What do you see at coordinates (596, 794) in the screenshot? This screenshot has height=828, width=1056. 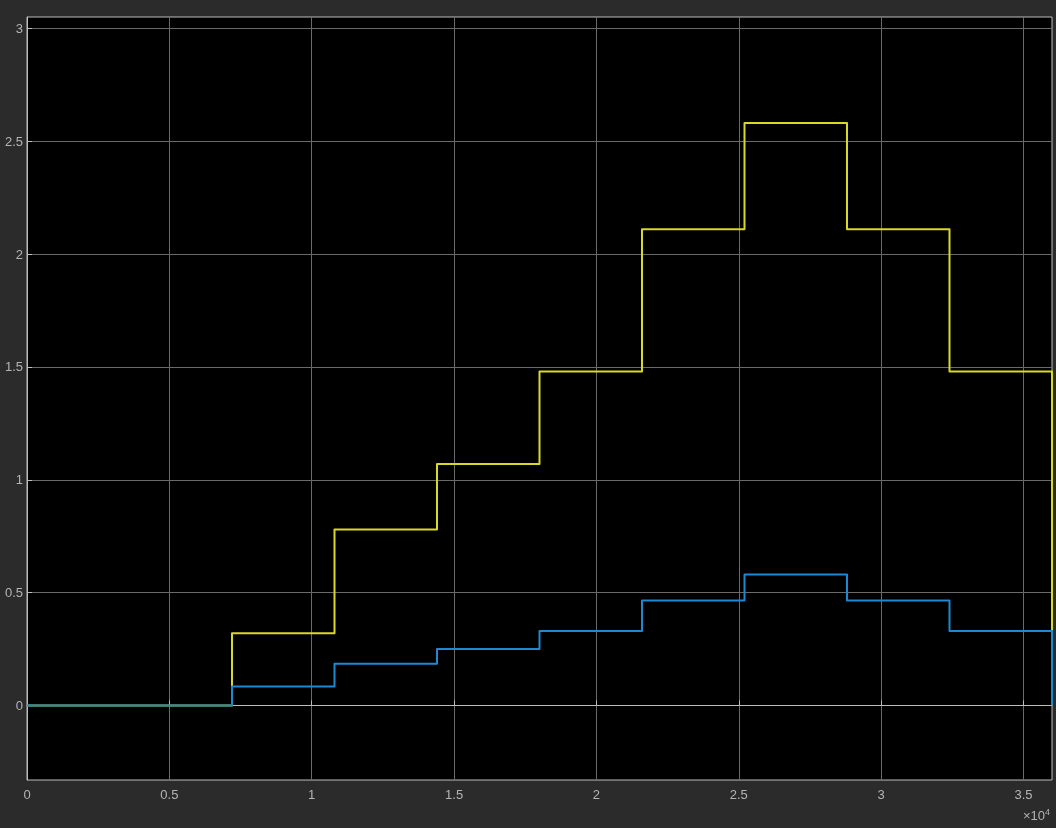 I see `x-tick-label: 2` at bounding box center [596, 794].